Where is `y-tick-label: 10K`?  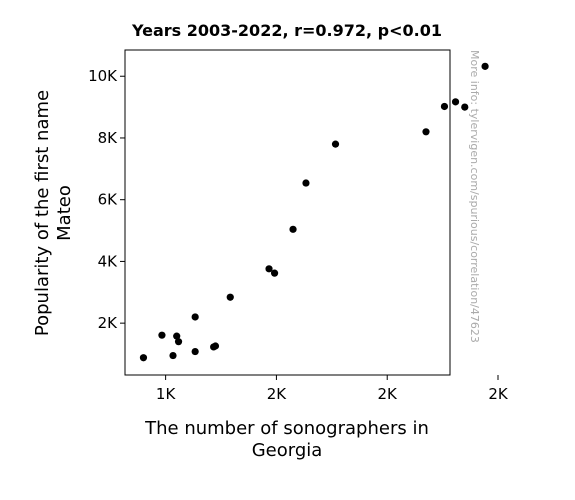
y-tick-label: 10K is located at coordinates (103, 76).